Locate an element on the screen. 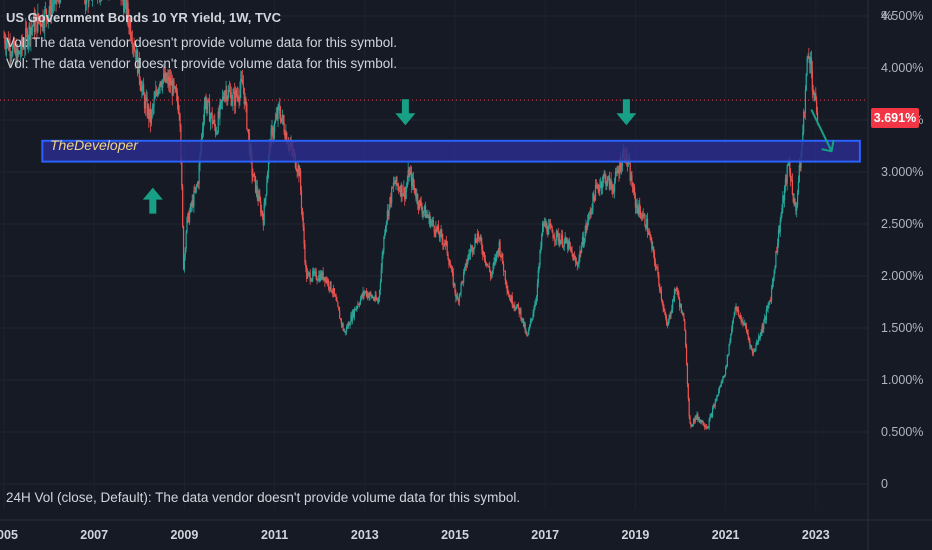 The height and width of the screenshot is (550, 932). x-tick-label: 2021 is located at coordinates (726, 535).